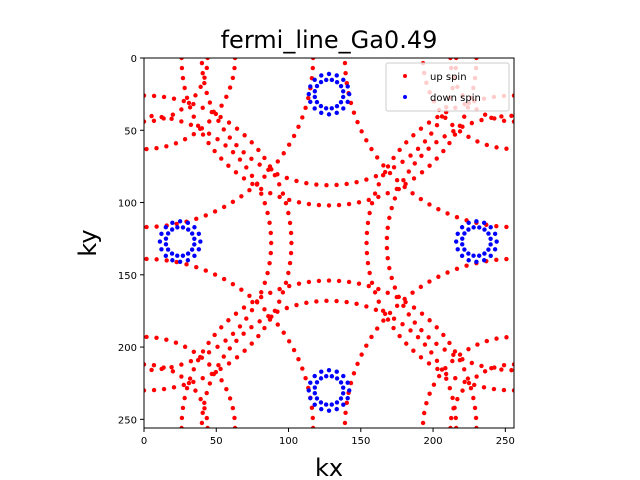 The width and height of the screenshot is (640, 480). Describe the element at coordinates (405, 76) in the screenshot. I see `legend-marker-up-spin` at that location.